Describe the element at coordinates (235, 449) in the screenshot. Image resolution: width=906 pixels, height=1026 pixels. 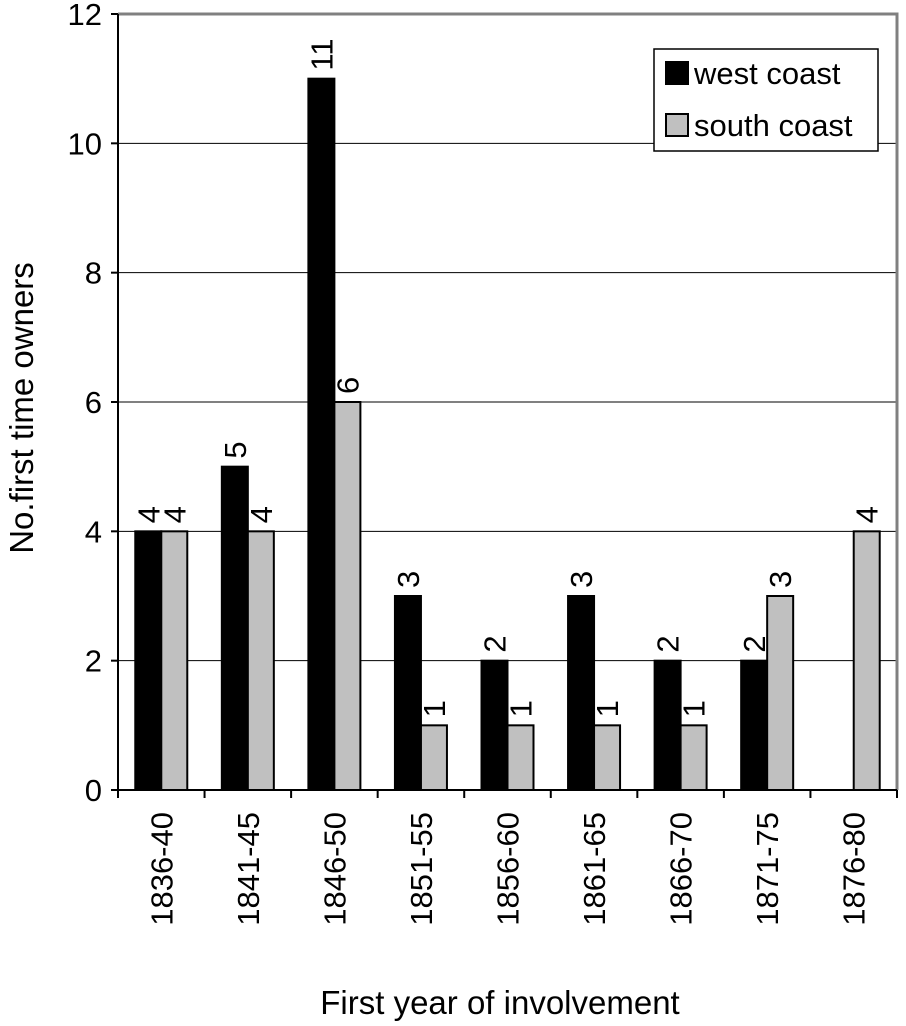
I see `data-label: 5` at that location.